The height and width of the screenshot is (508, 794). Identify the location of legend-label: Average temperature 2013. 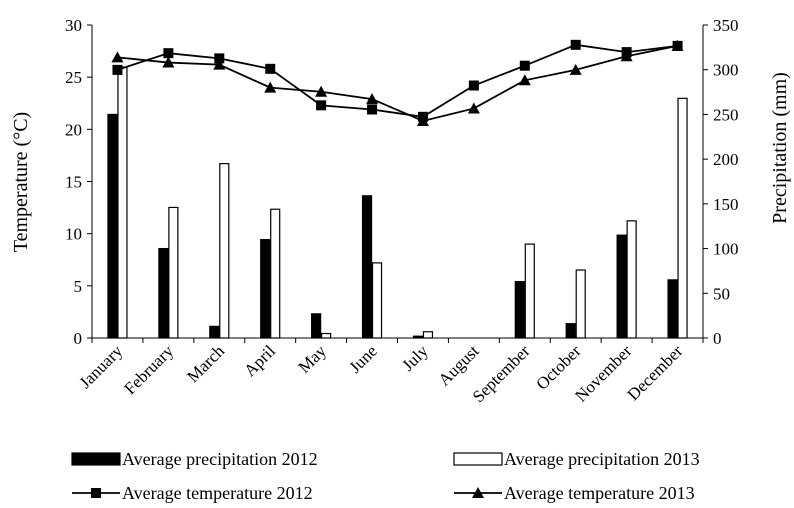
(599, 493).